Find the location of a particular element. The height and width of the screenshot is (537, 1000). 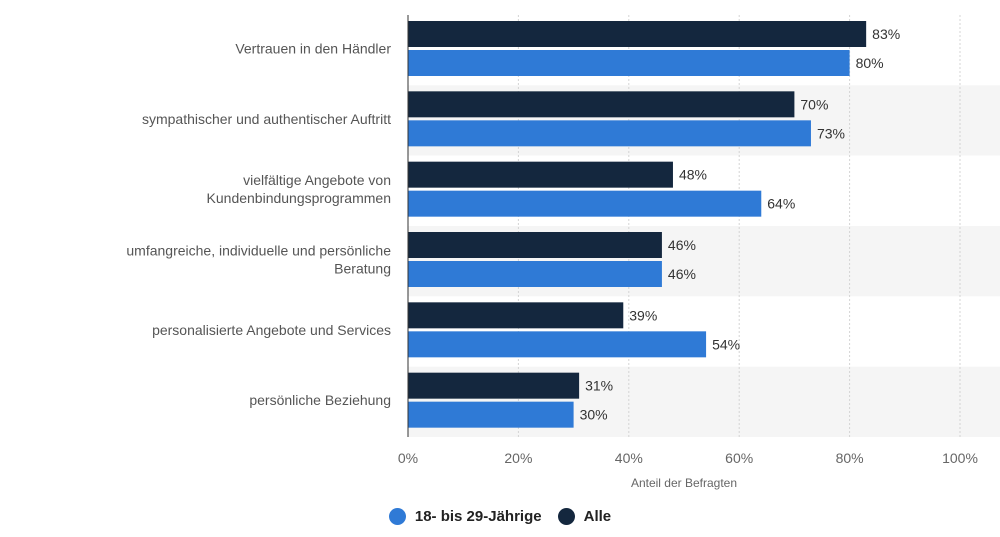

bar-value-label: 39% is located at coordinates (643, 315).